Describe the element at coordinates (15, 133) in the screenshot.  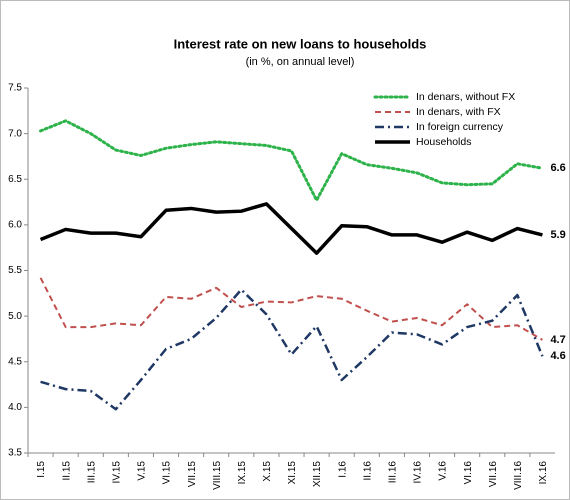
I see `y-tick-label: 7.0` at that location.